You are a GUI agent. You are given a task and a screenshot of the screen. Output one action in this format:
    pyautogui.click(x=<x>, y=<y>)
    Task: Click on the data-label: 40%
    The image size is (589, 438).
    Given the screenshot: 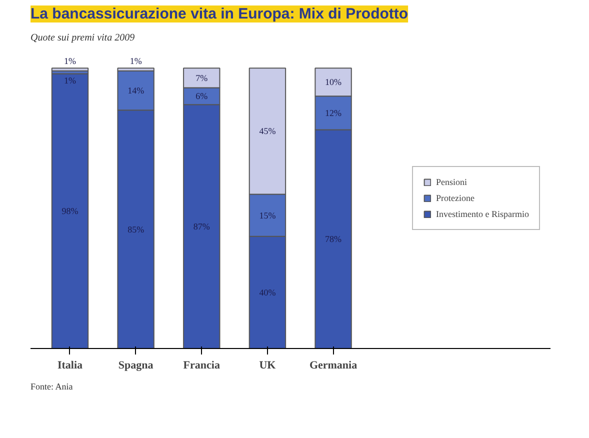 What is the action you would take?
    pyautogui.click(x=267, y=292)
    